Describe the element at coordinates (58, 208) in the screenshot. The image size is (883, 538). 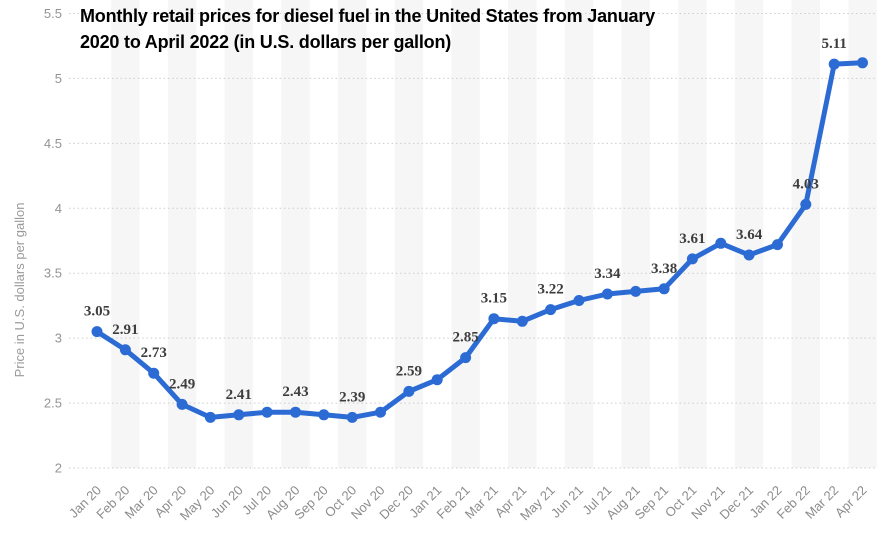
I see `y-axis-tick-4: 4` at that location.